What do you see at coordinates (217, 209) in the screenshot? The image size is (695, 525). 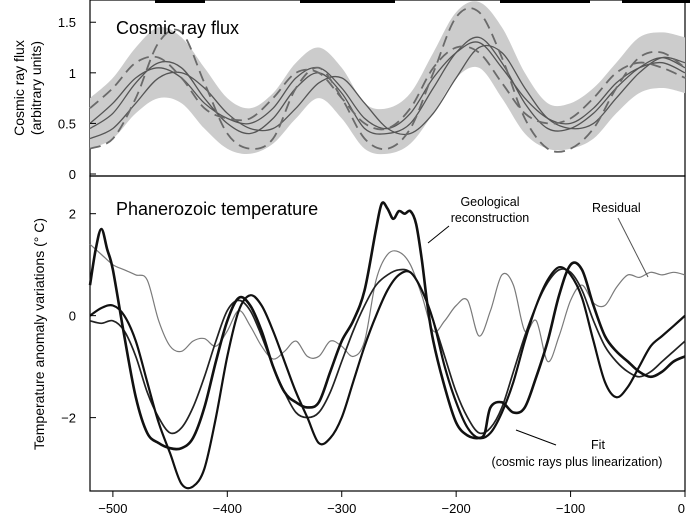 I see `temperature-panel-title: Phanerozoic temperature` at bounding box center [217, 209].